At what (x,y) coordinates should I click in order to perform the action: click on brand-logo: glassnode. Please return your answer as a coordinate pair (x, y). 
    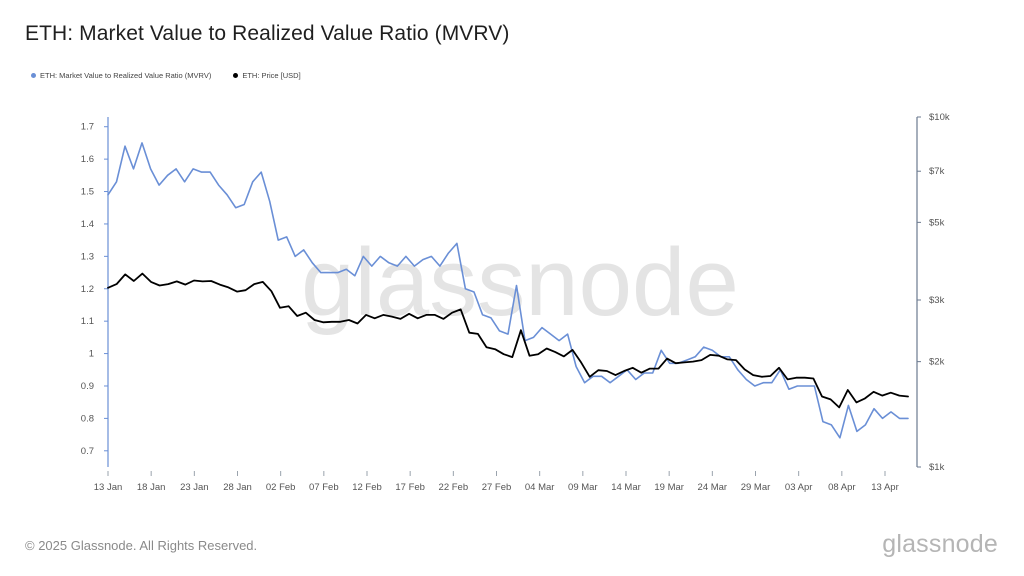
    Looking at the image, I should click on (940, 544).